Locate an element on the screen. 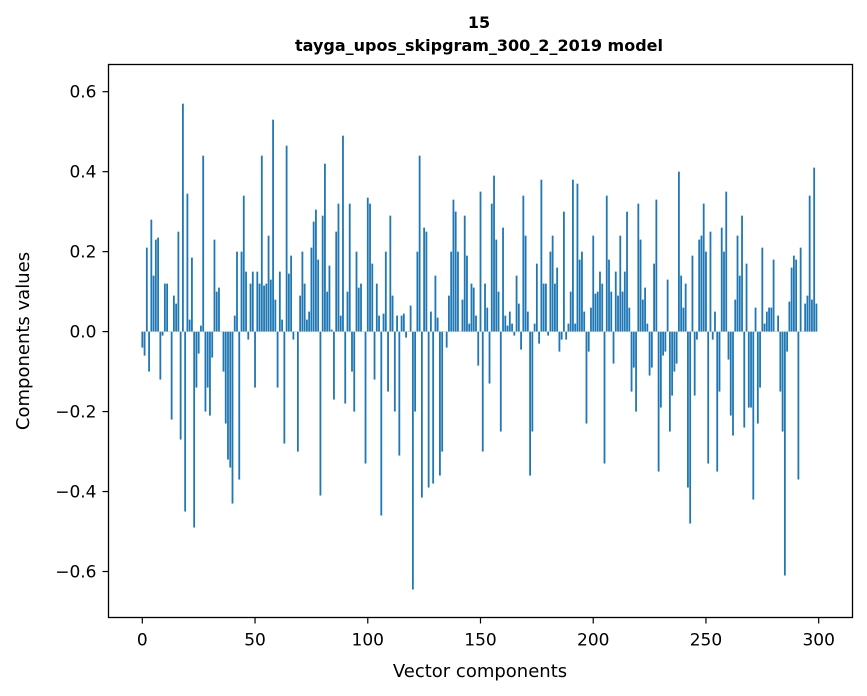 This screenshot has width=867, height=696. chart-title-line2: tayga_upos_skipgram_300_2_2019 model is located at coordinates (479, 45).